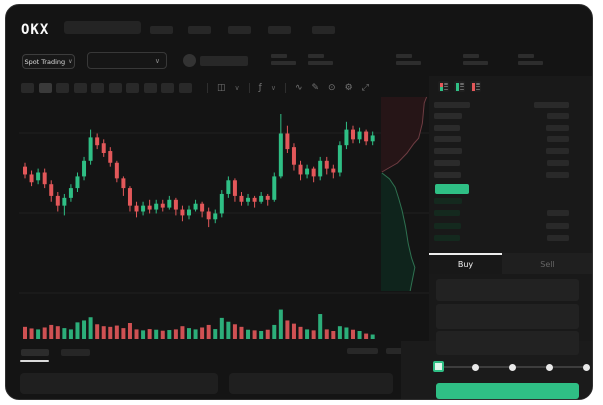 The height and width of the screenshot is (405, 603). Describe the element at coordinates (547, 263) in the screenshot. I see `tab-sell: Sell` at that location.